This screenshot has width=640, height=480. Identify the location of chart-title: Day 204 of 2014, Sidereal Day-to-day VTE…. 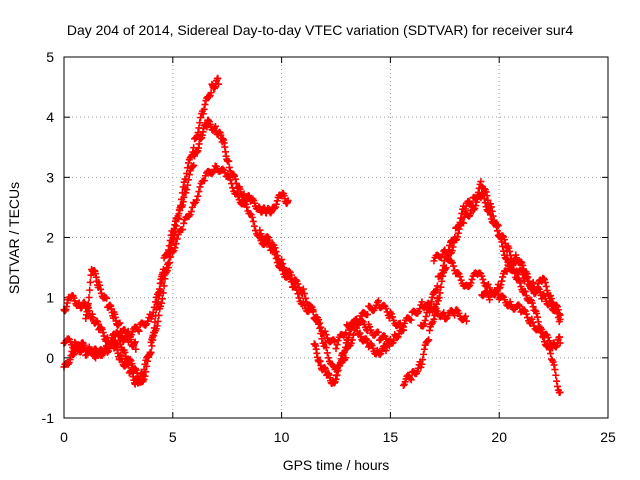
(320, 30).